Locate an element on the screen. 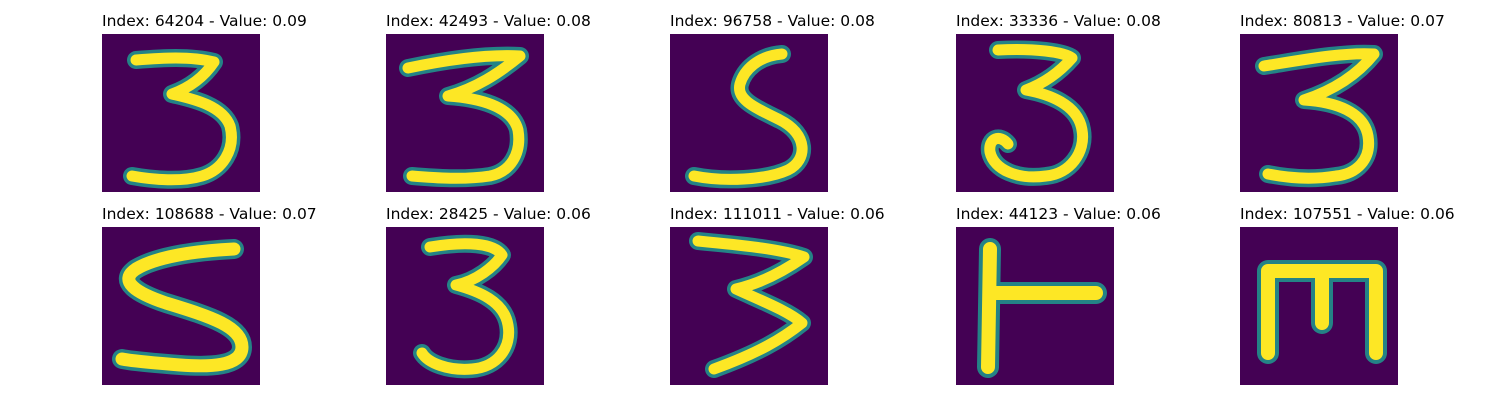  panel-9: Index: 44123 - Value: 0.06 is located at coordinates (1058, 295).